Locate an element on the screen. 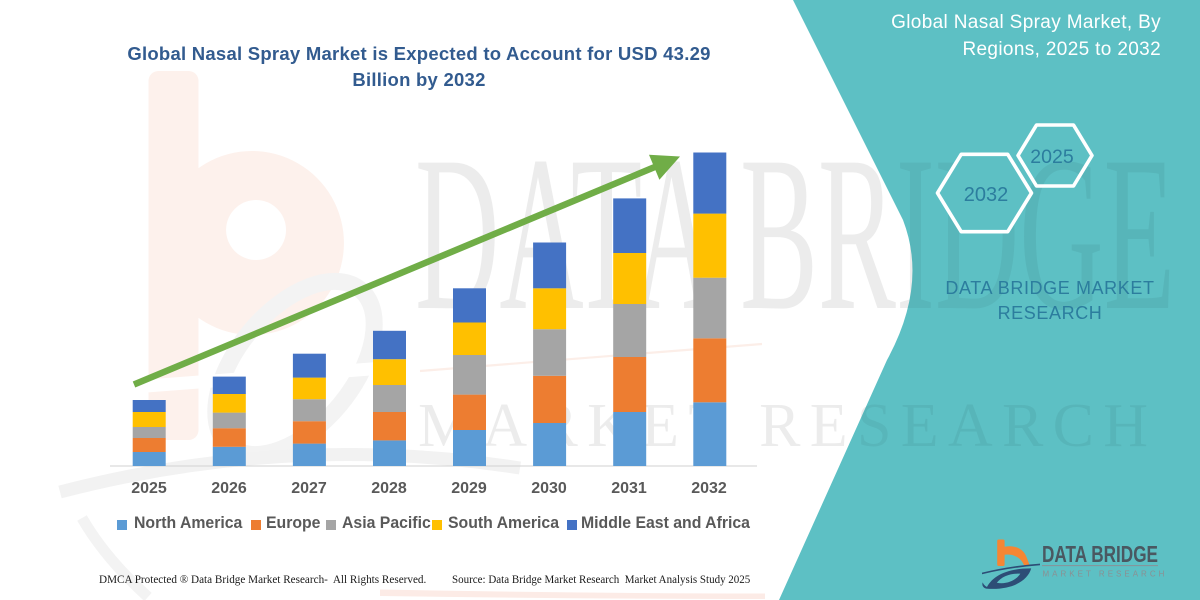 The width and height of the screenshot is (1200, 600). svg-text: MARKET RESEARCH is located at coordinates (1105, 574).